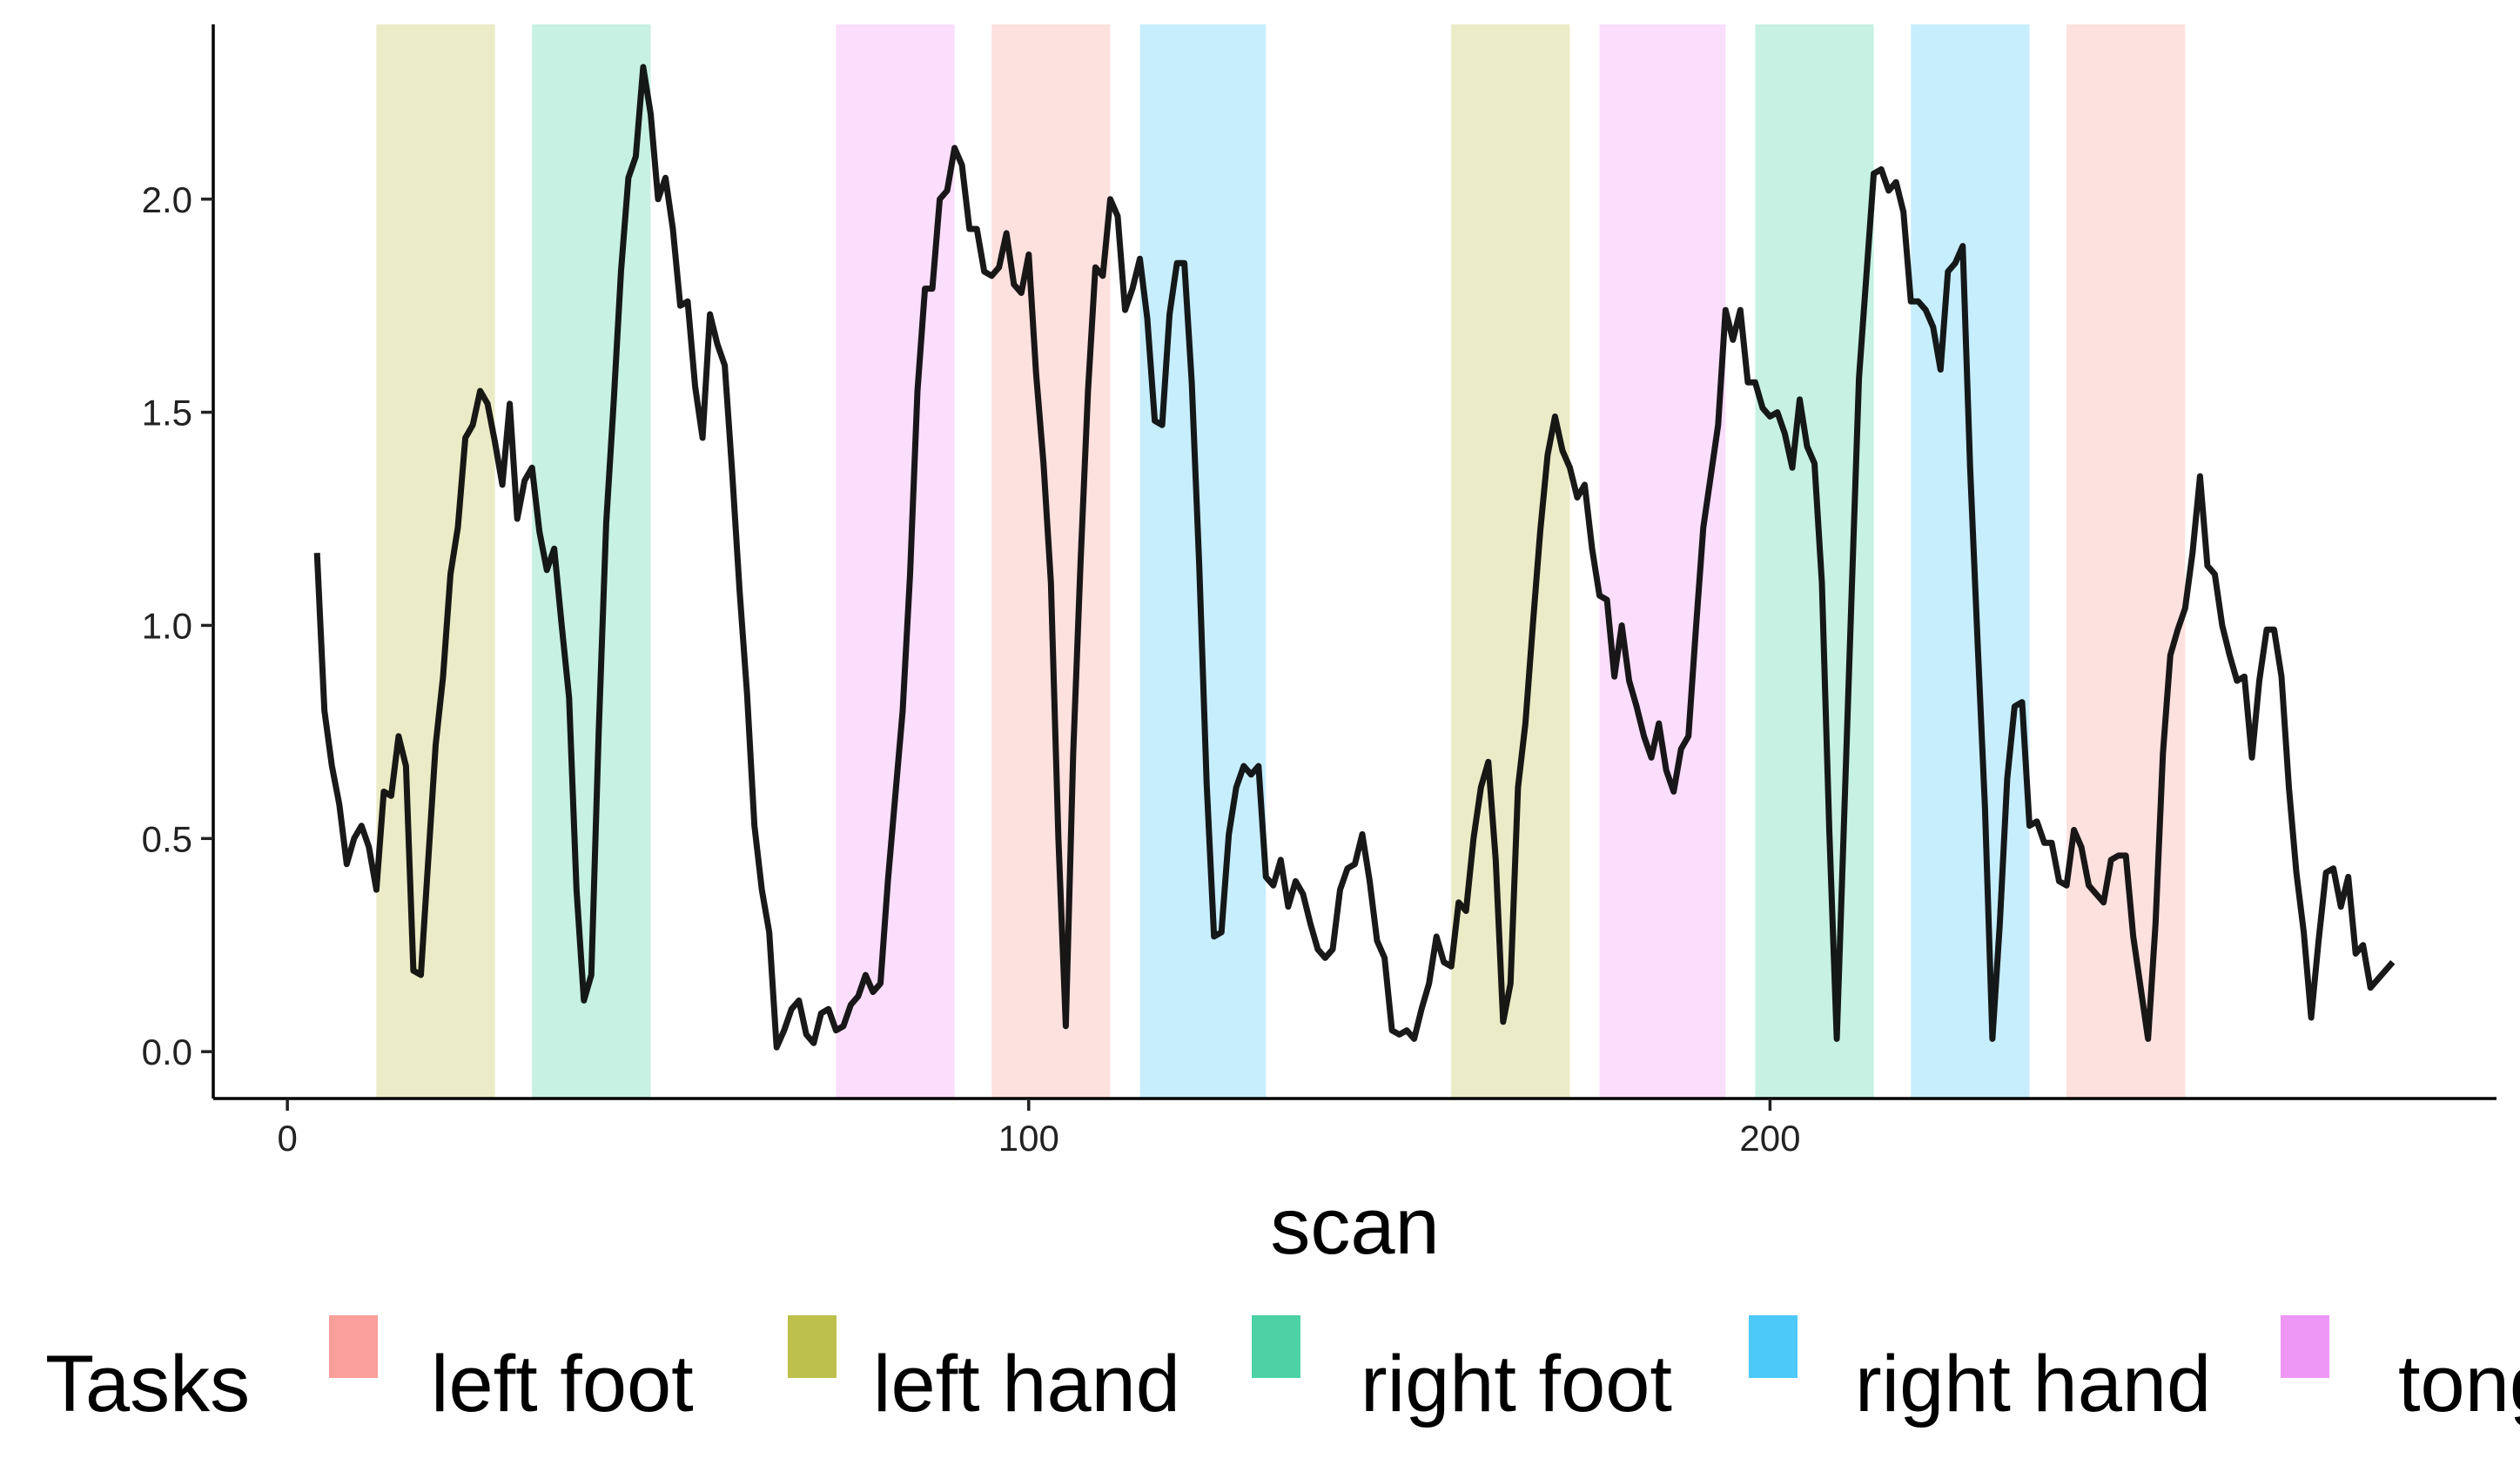 This screenshot has width=2520, height=1465. Describe the element at coordinates (167, 413) in the screenshot. I see `y-tick-label: 1.5` at that location.